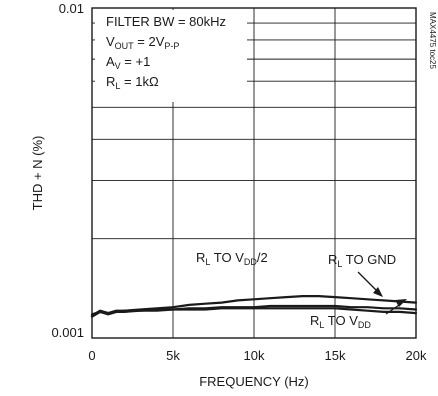  Describe the element at coordinates (166, 21) in the screenshot. I see `condition-filter-bw: FILTER BW = 80kHz` at that location.